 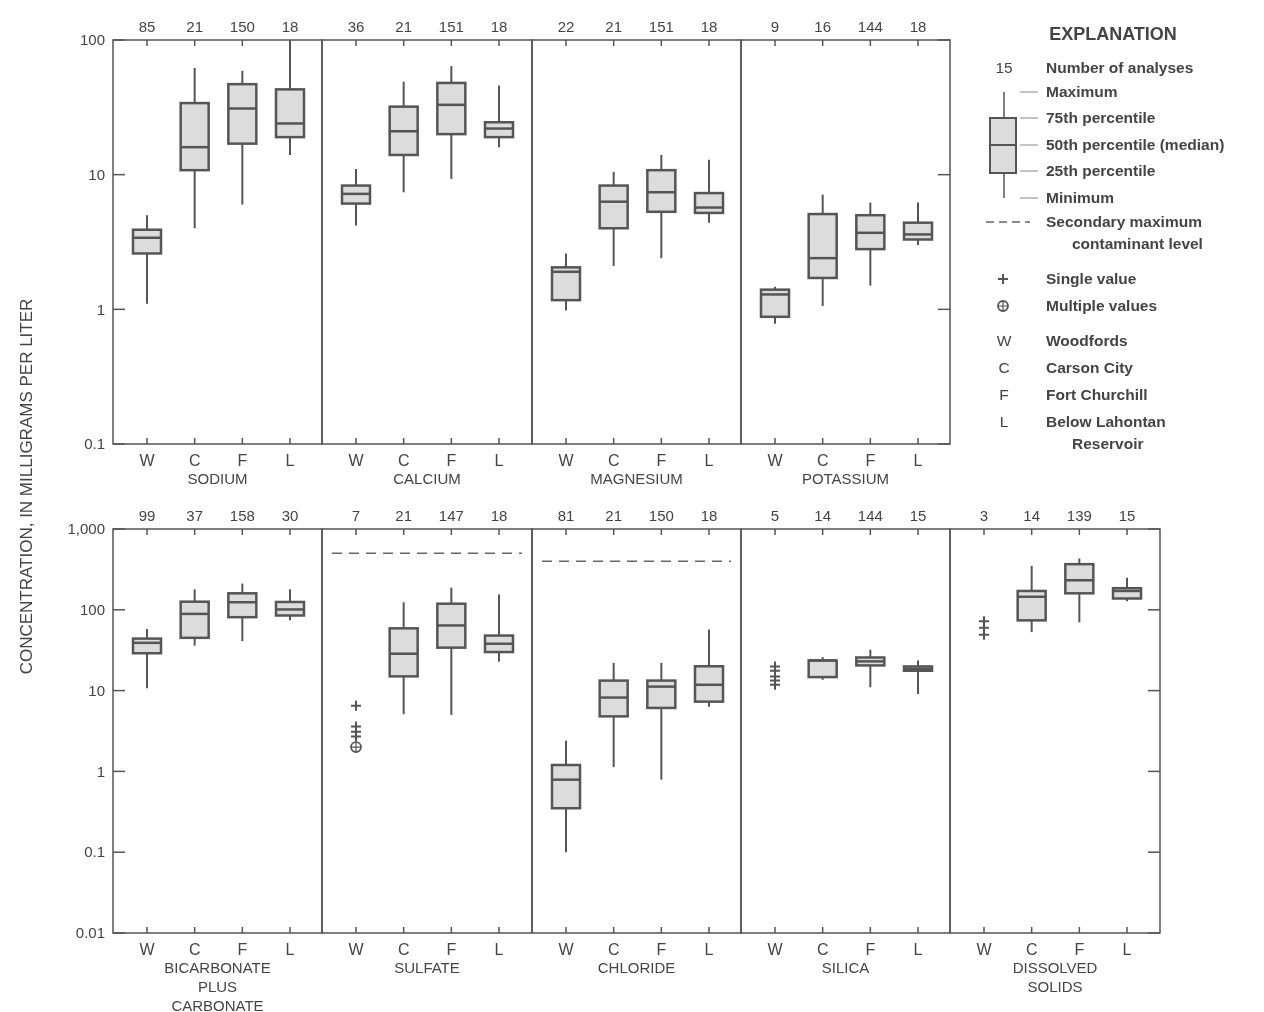 I want to click on text: Maximum, so click(x=1082, y=91).